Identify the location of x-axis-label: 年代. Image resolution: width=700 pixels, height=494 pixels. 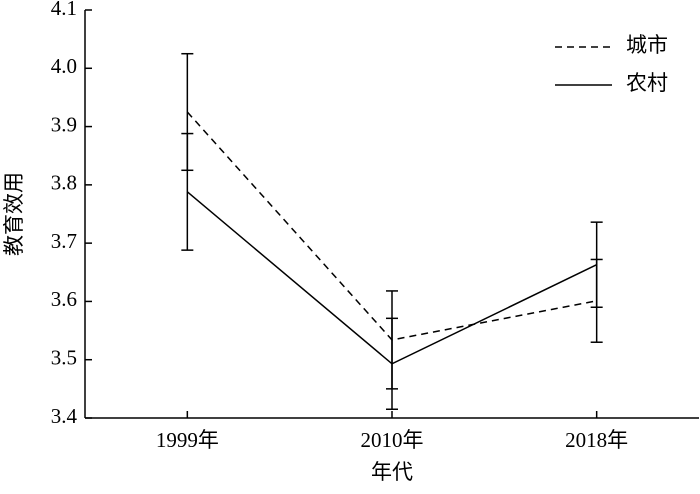
(392, 472).